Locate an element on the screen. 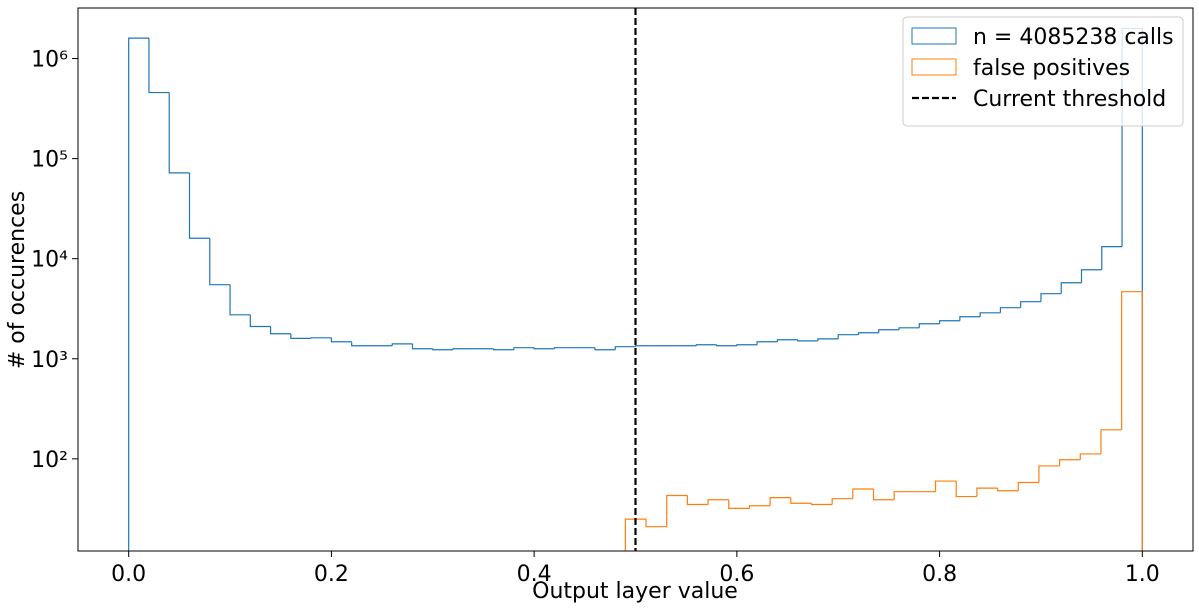  x-tick-label: 0.2 is located at coordinates (331, 574).